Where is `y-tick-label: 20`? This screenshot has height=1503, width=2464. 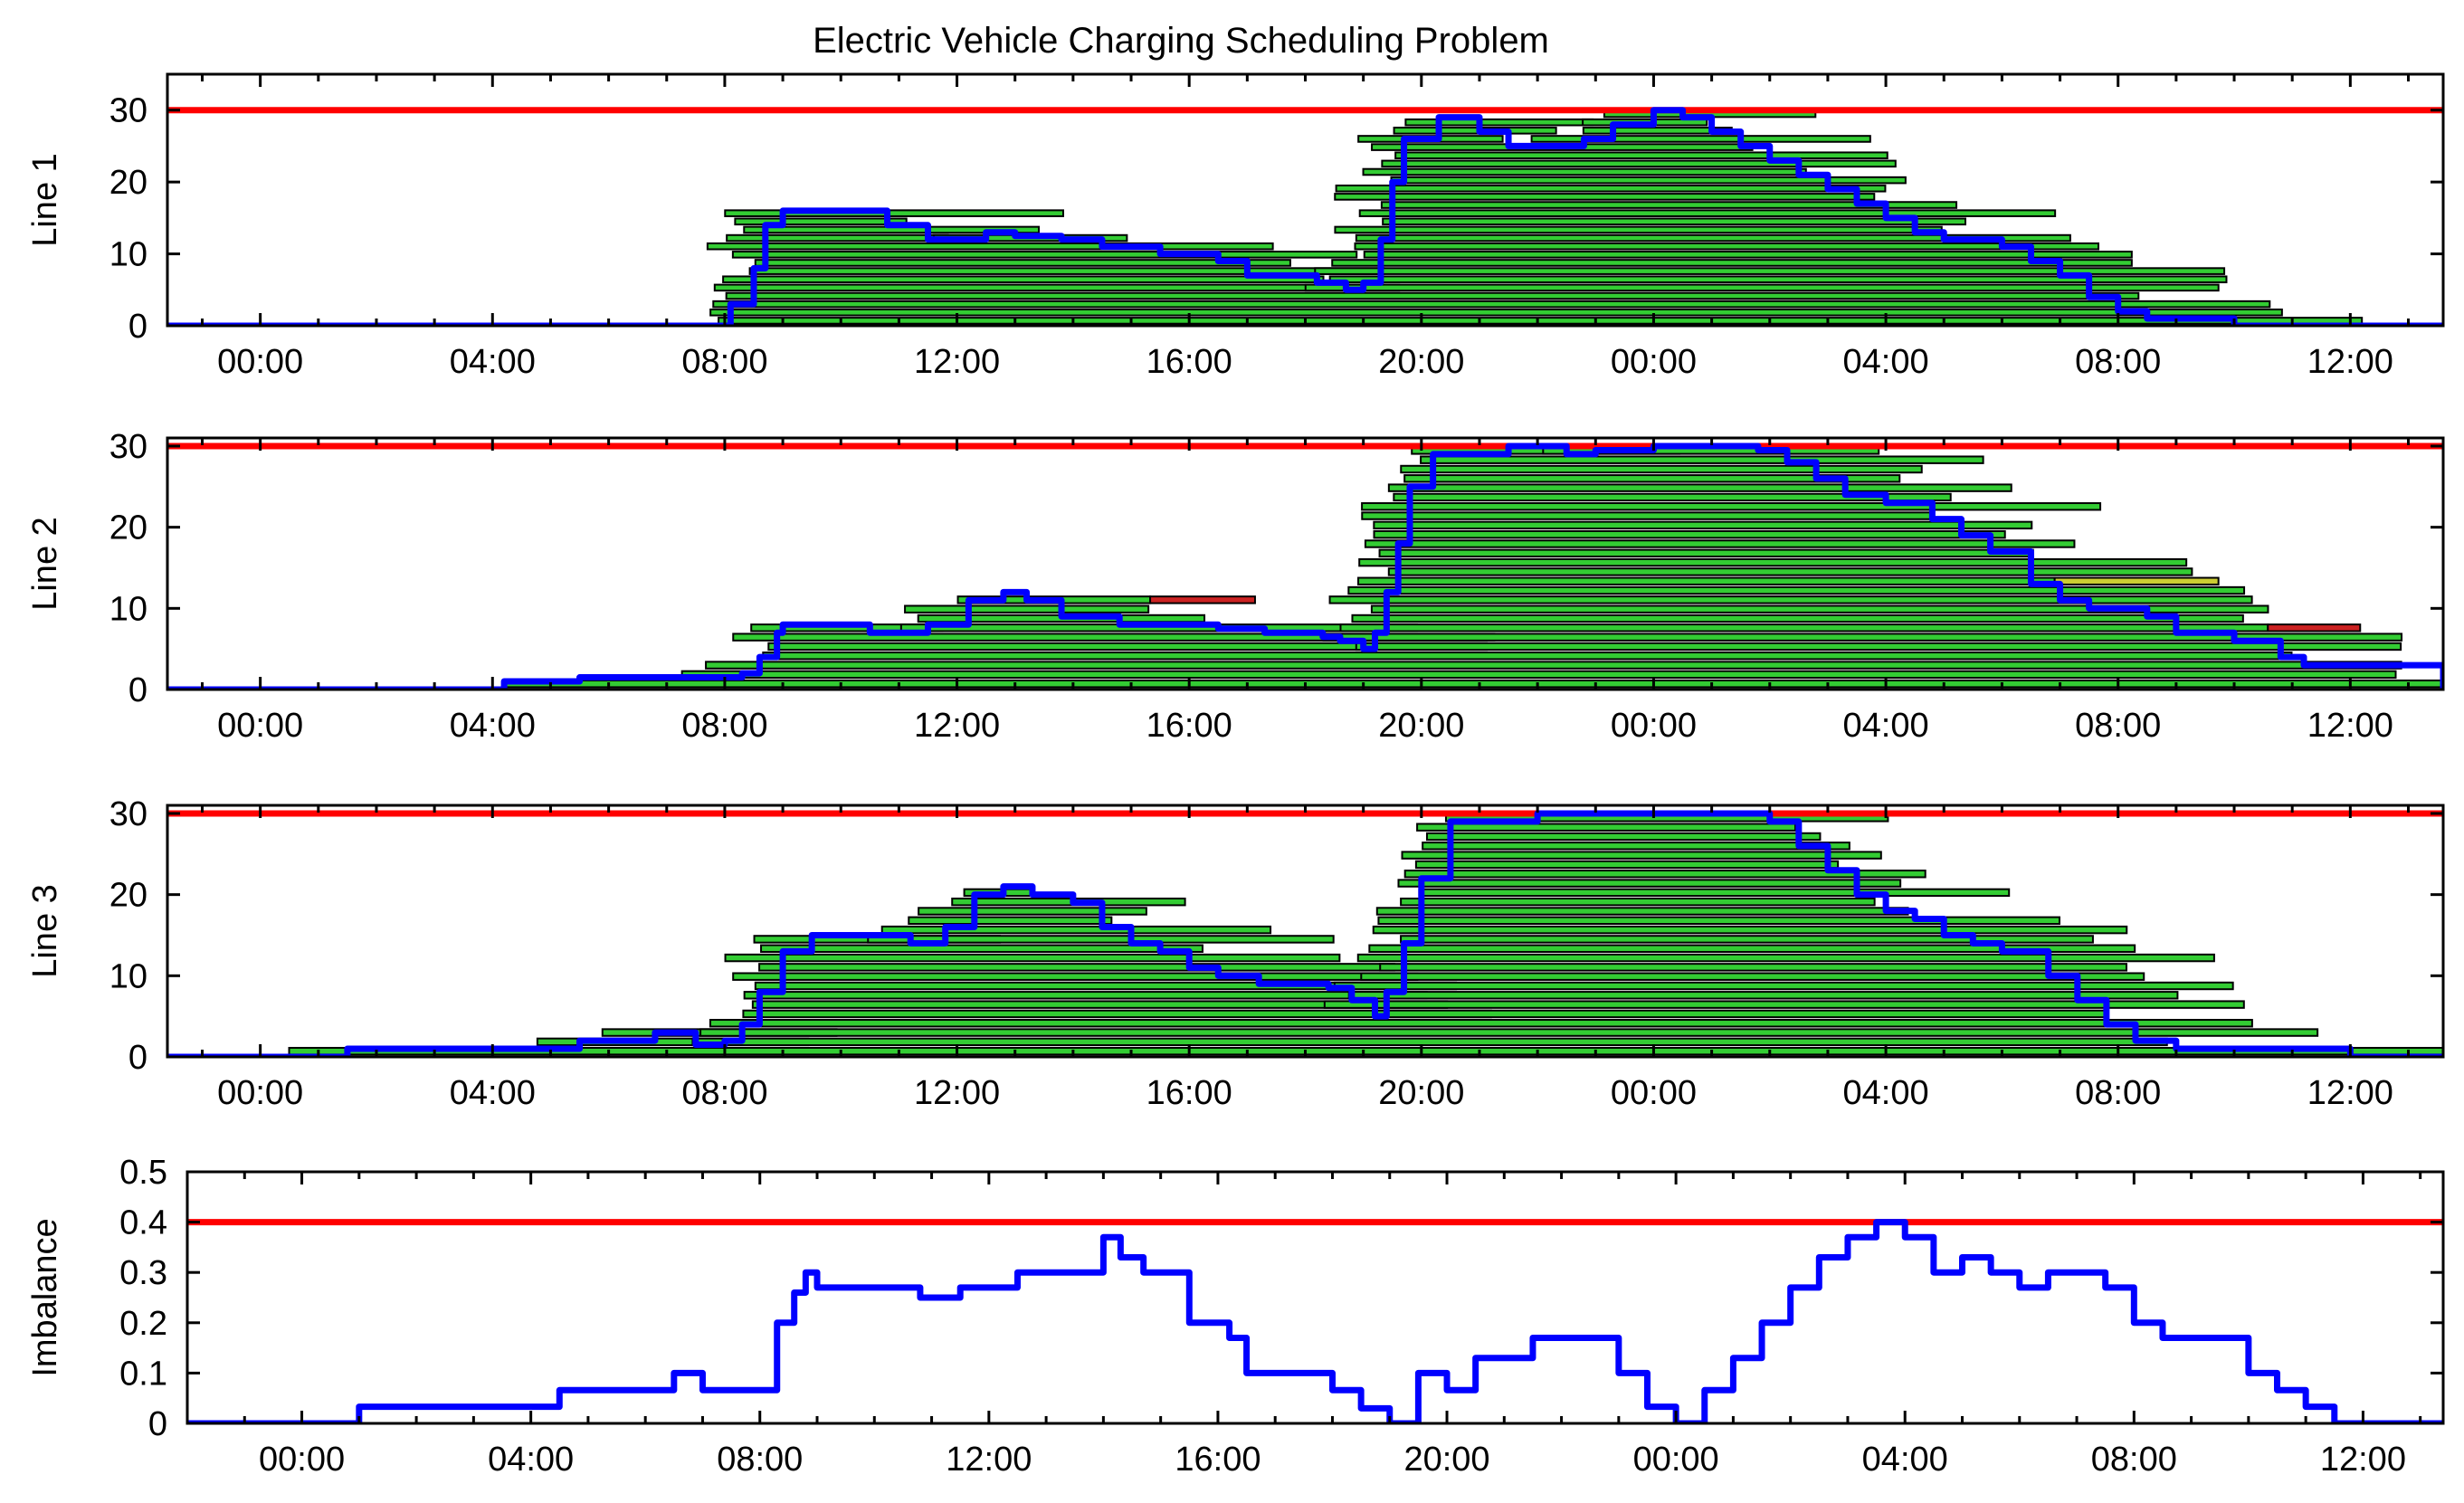
y-tick-label: 20 is located at coordinates (128, 183).